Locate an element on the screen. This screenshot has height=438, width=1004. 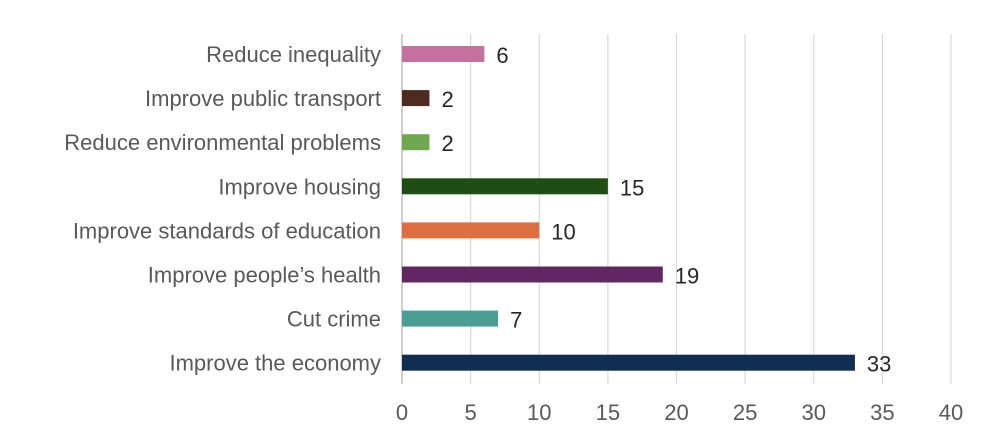
category-label: Improve housing is located at coordinates (299, 186).